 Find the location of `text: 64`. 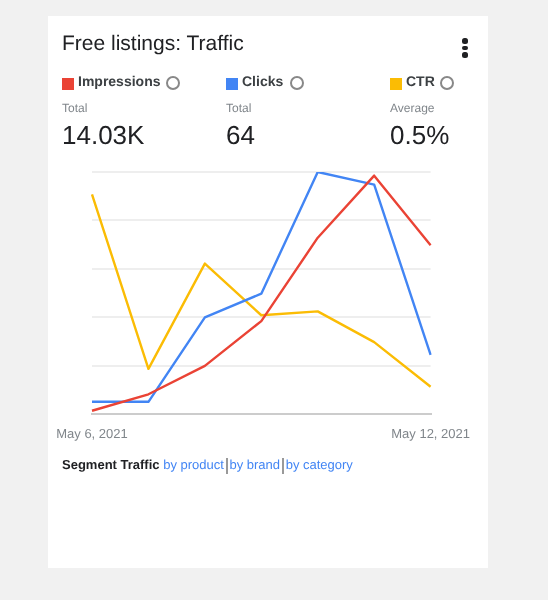

text: 64 is located at coordinates (241, 135).